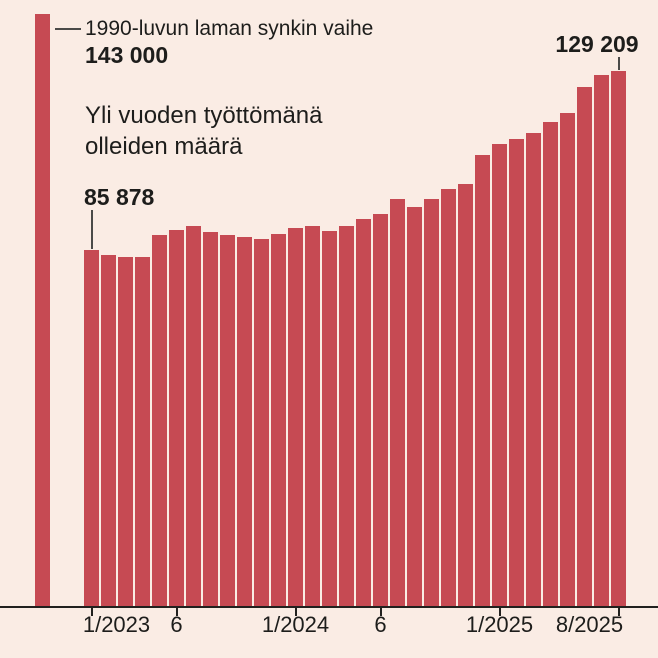 This screenshot has height=658, width=658. Describe the element at coordinates (119, 197) in the screenshot. I see `first-bar-value-label: 85 878` at that location.